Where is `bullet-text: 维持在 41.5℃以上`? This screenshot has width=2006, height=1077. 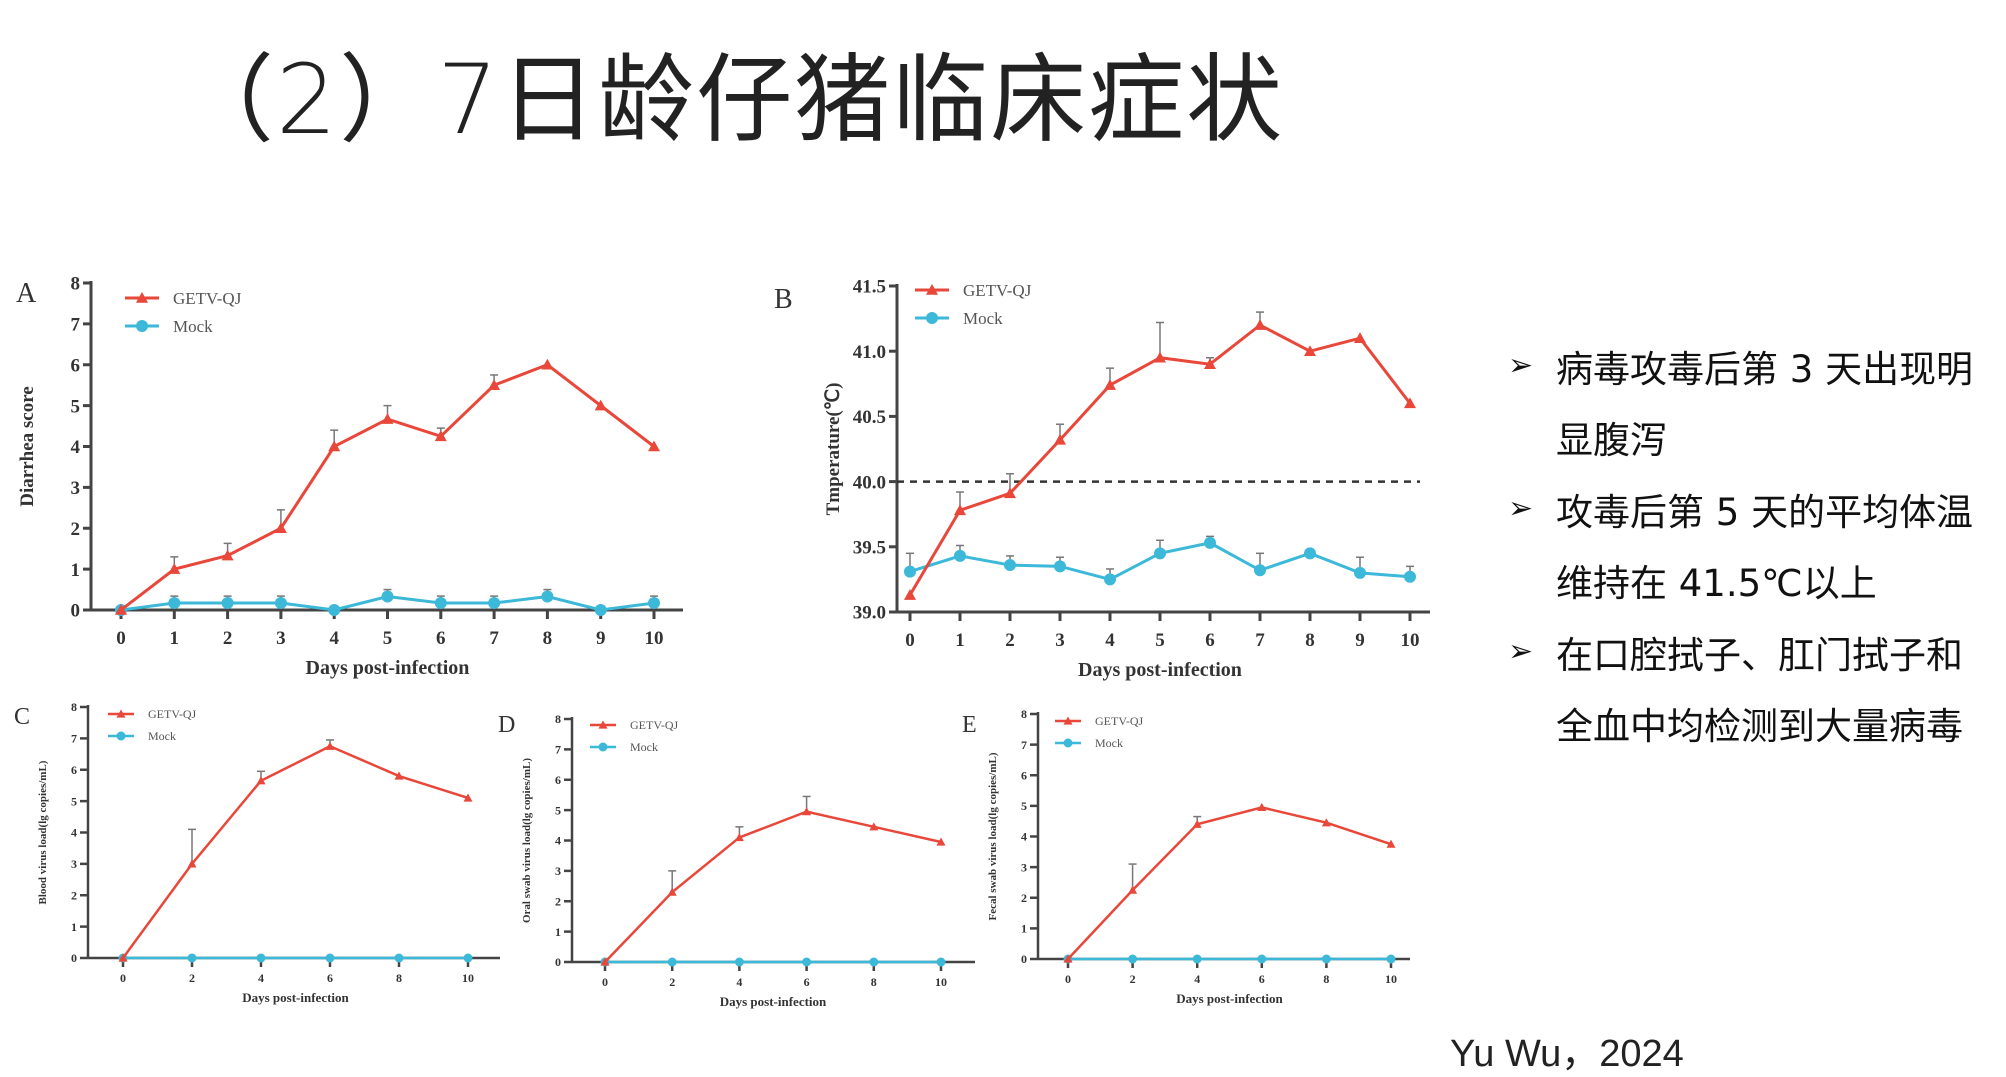 bullet-text: 维持在 41.5℃以上 is located at coordinates (1716, 584).